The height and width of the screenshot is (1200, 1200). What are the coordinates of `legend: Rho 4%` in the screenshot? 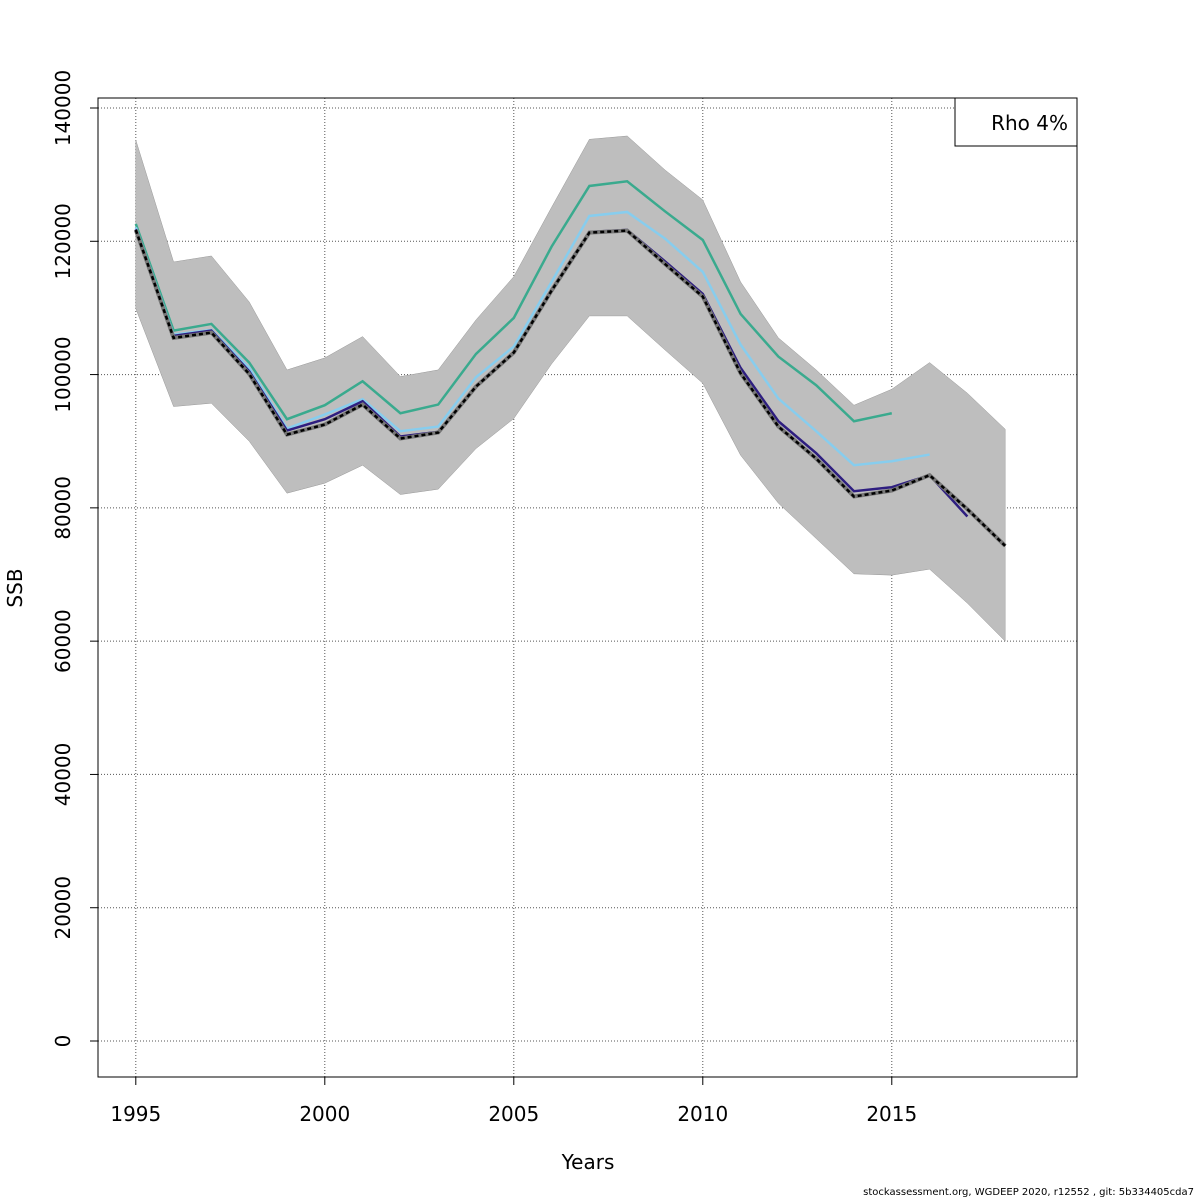 It's located at (1016, 122).